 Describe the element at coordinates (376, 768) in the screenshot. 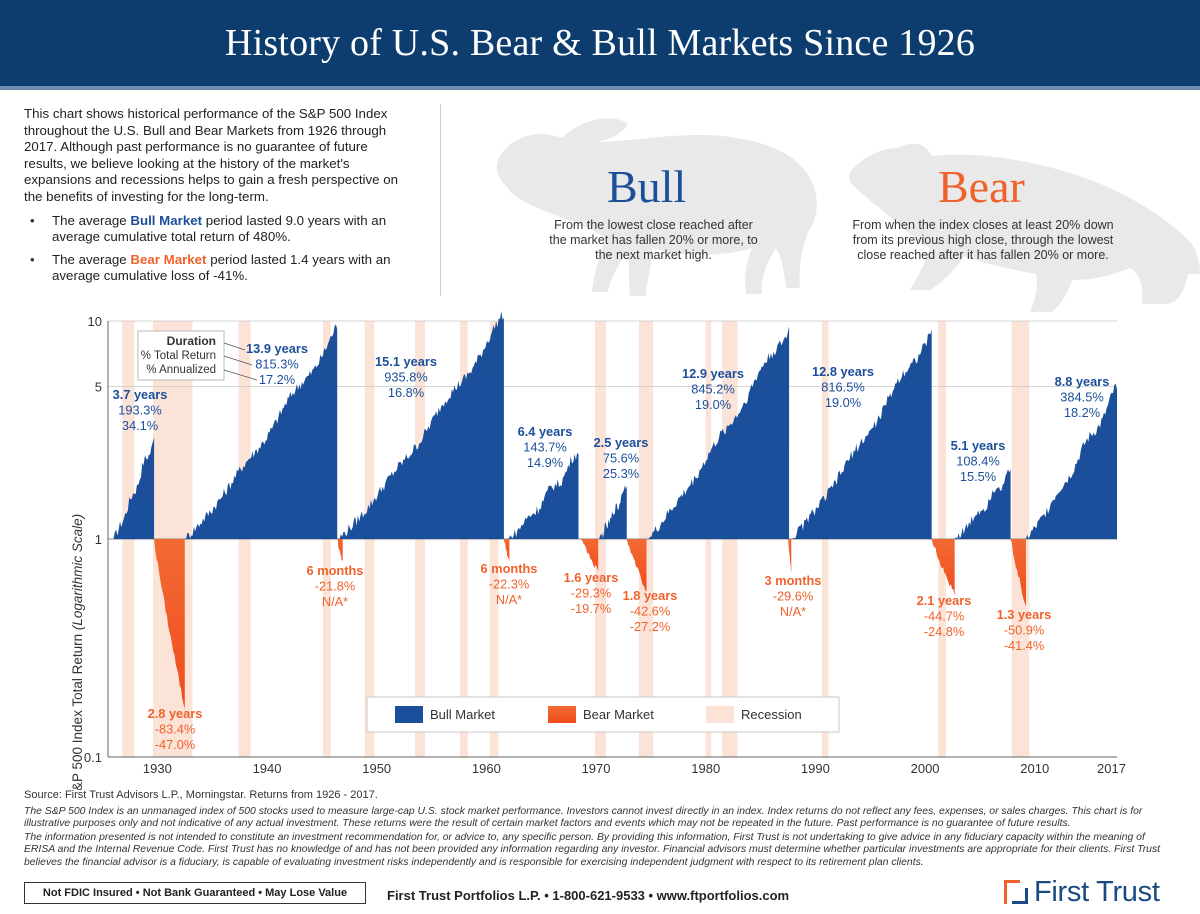

I see `x-tick-label: 1950` at that location.